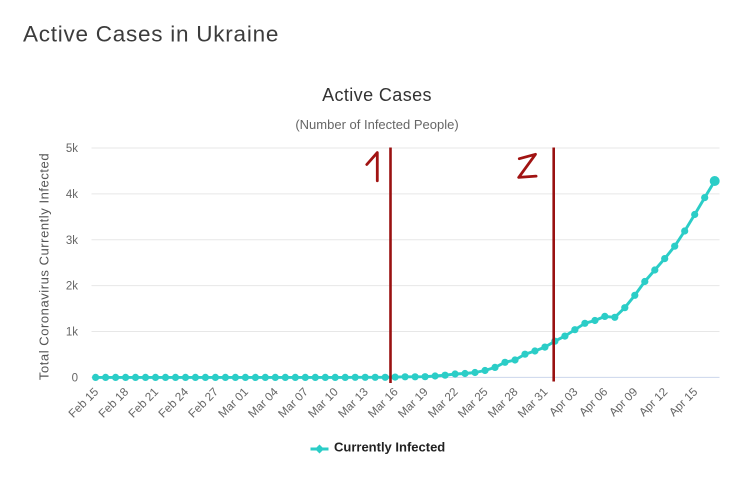 This screenshot has width=731, height=482. I want to click on svg-text: Active Cases, so click(377, 95).